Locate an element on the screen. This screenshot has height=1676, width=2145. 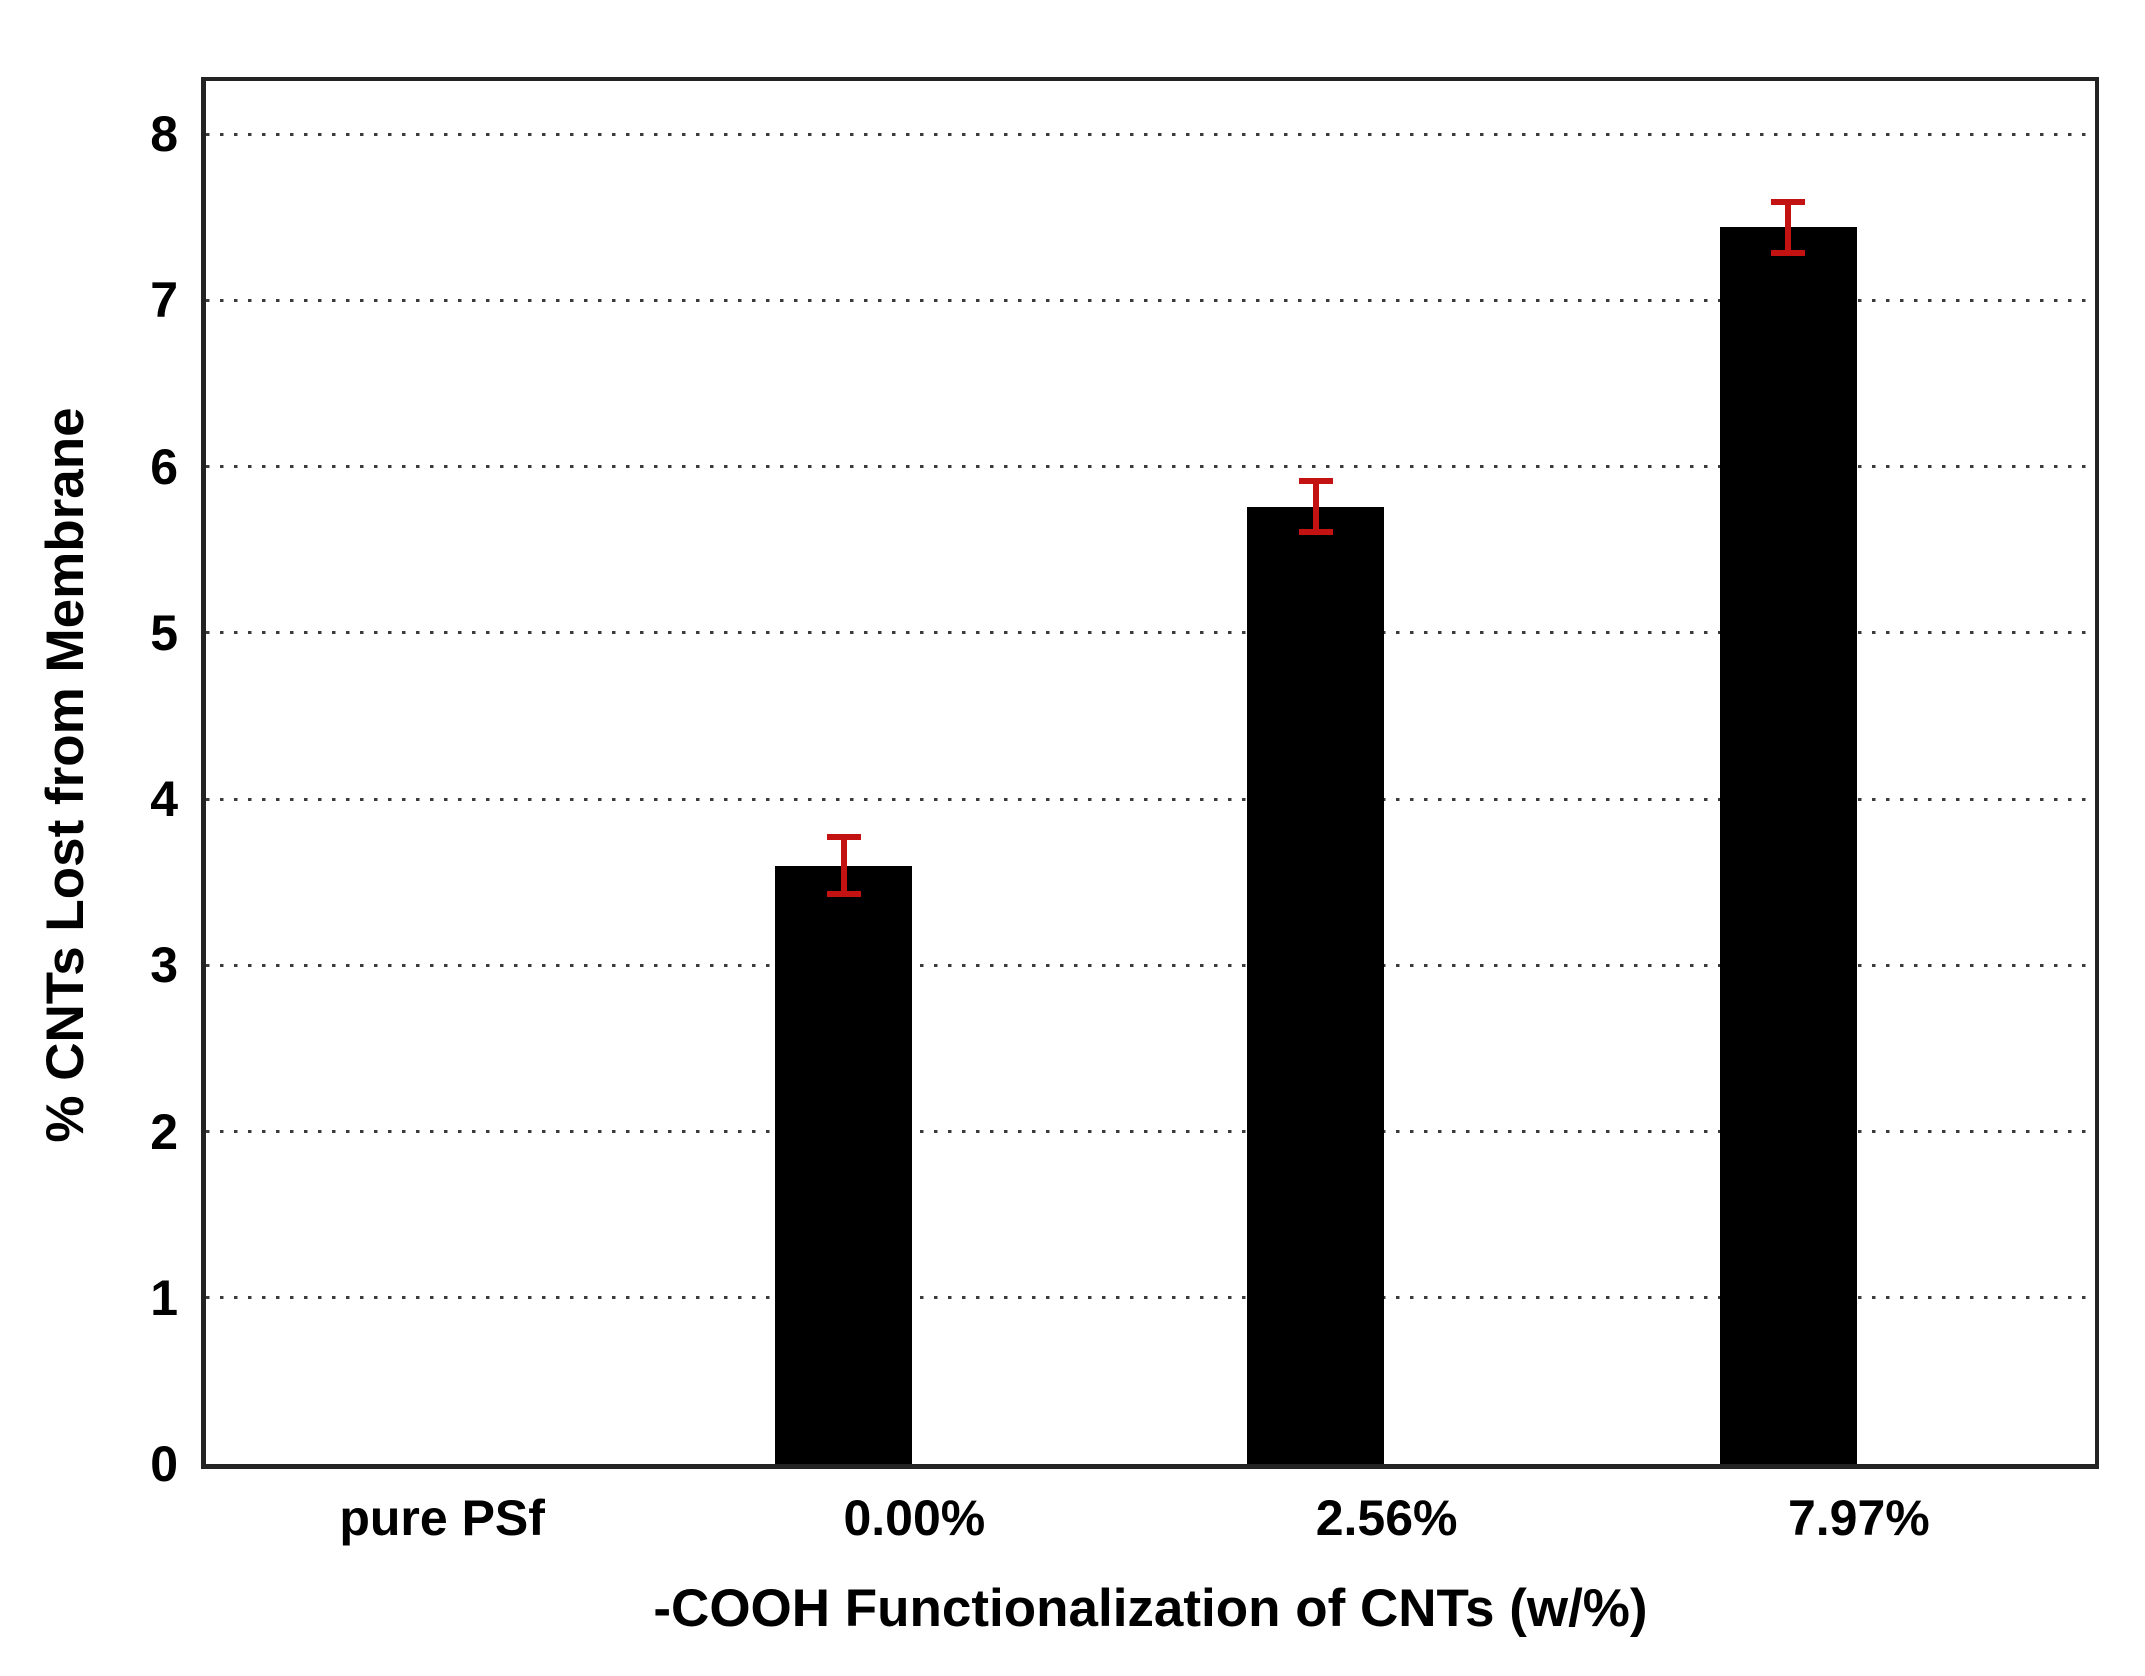
bar-7-97- is located at coordinates (1788, 845).